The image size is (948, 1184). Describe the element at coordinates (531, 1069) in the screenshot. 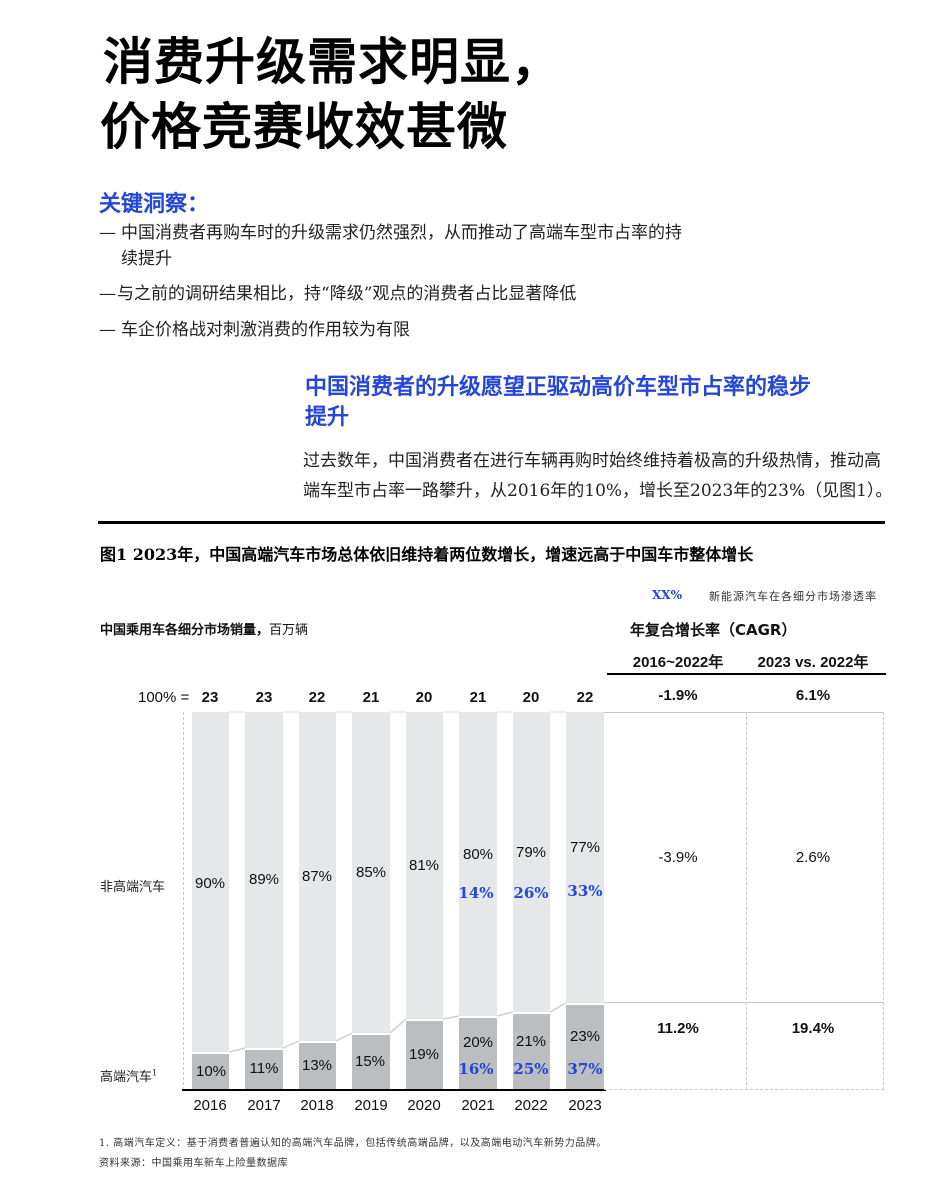

I see `nev-premium-2022: 25%` at that location.